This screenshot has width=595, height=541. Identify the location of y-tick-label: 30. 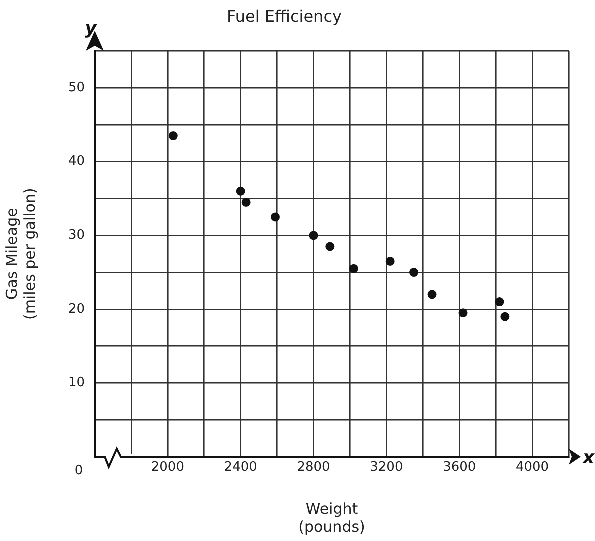
(76, 236).